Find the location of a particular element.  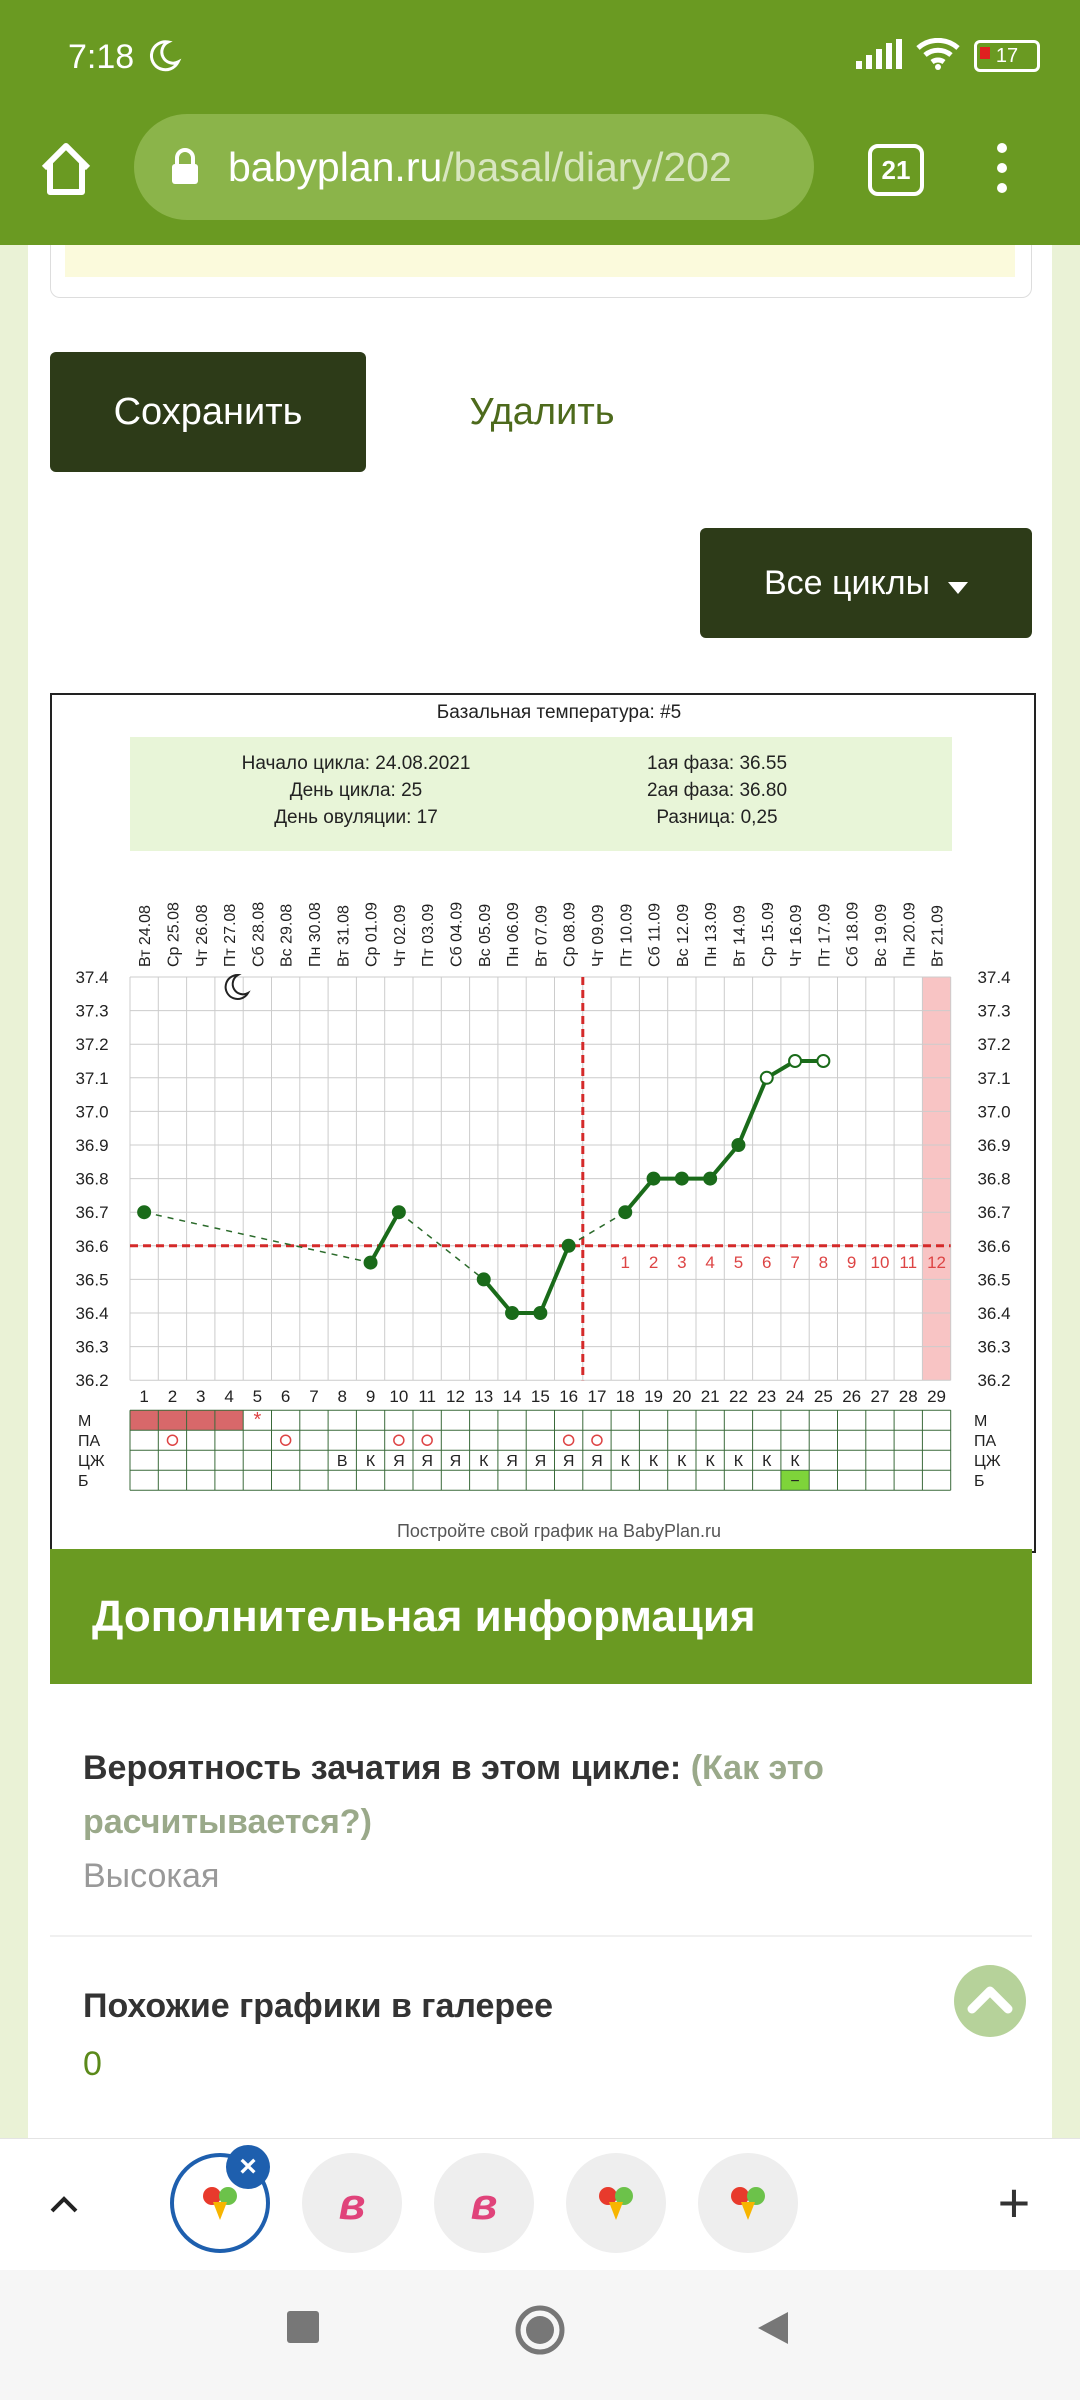

date-label: Вс 05.09 is located at coordinates (485, 935).